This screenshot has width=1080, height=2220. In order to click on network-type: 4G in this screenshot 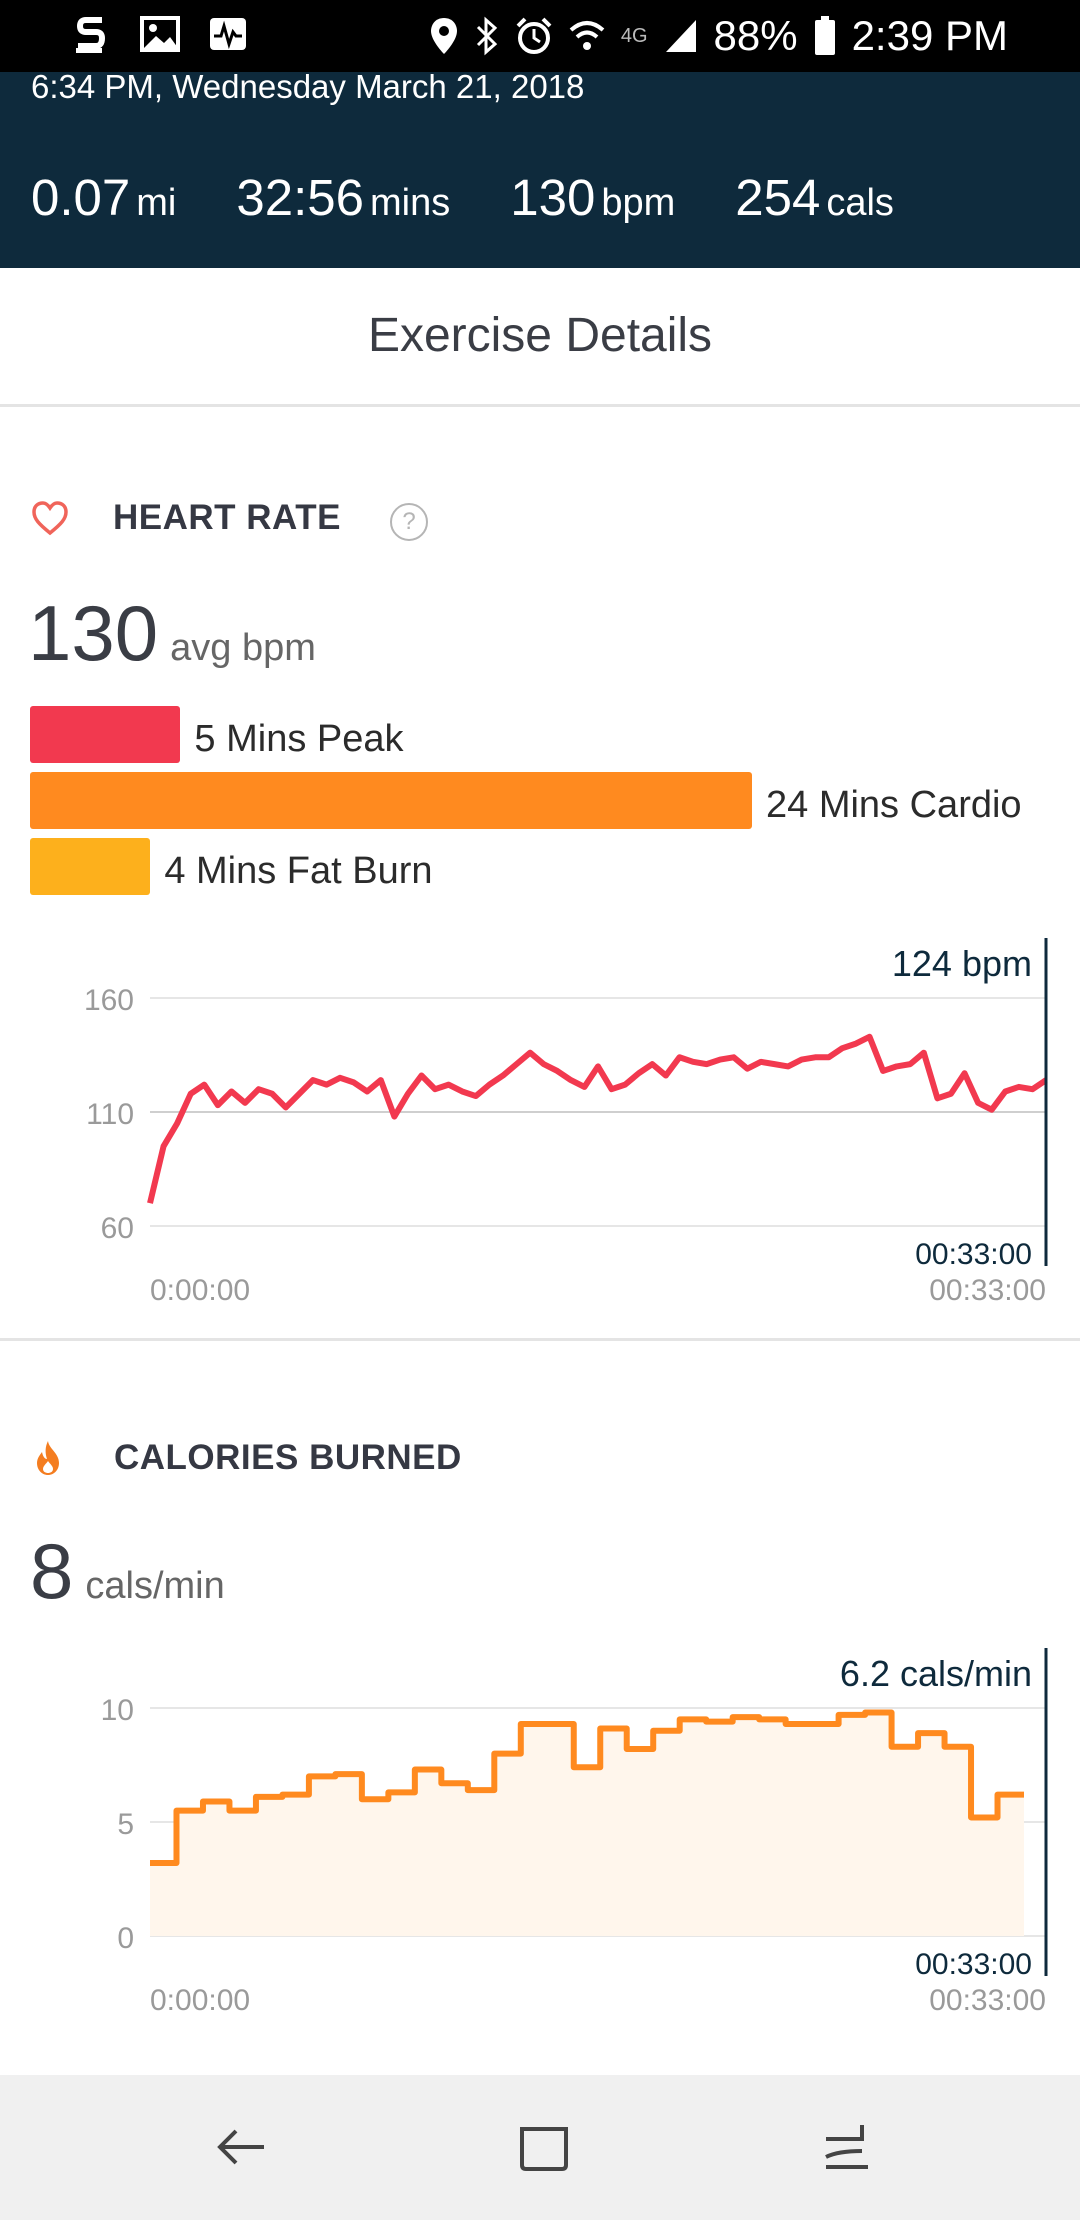, I will do `click(634, 35)`.